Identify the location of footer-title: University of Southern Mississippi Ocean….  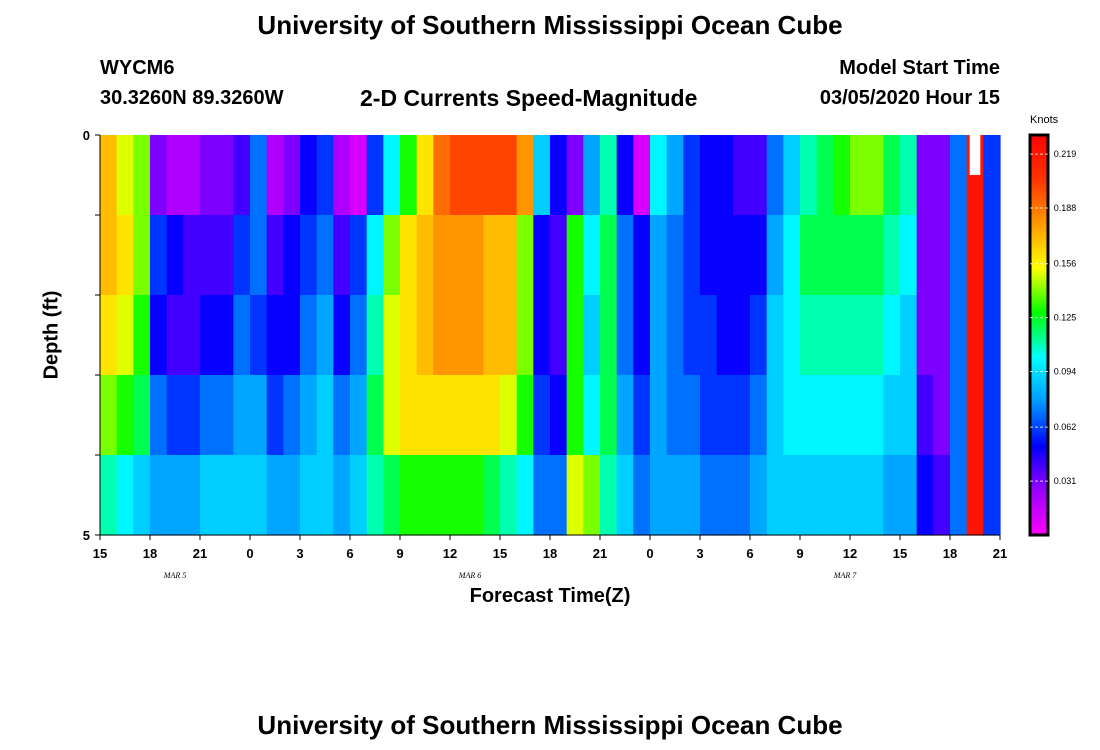
(550, 725).